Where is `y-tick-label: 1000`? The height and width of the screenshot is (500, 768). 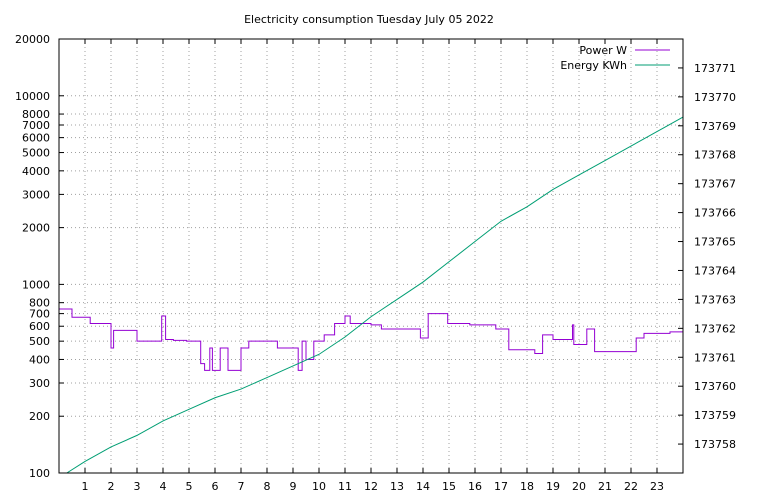 y-tick-label: 1000 is located at coordinates (36, 284).